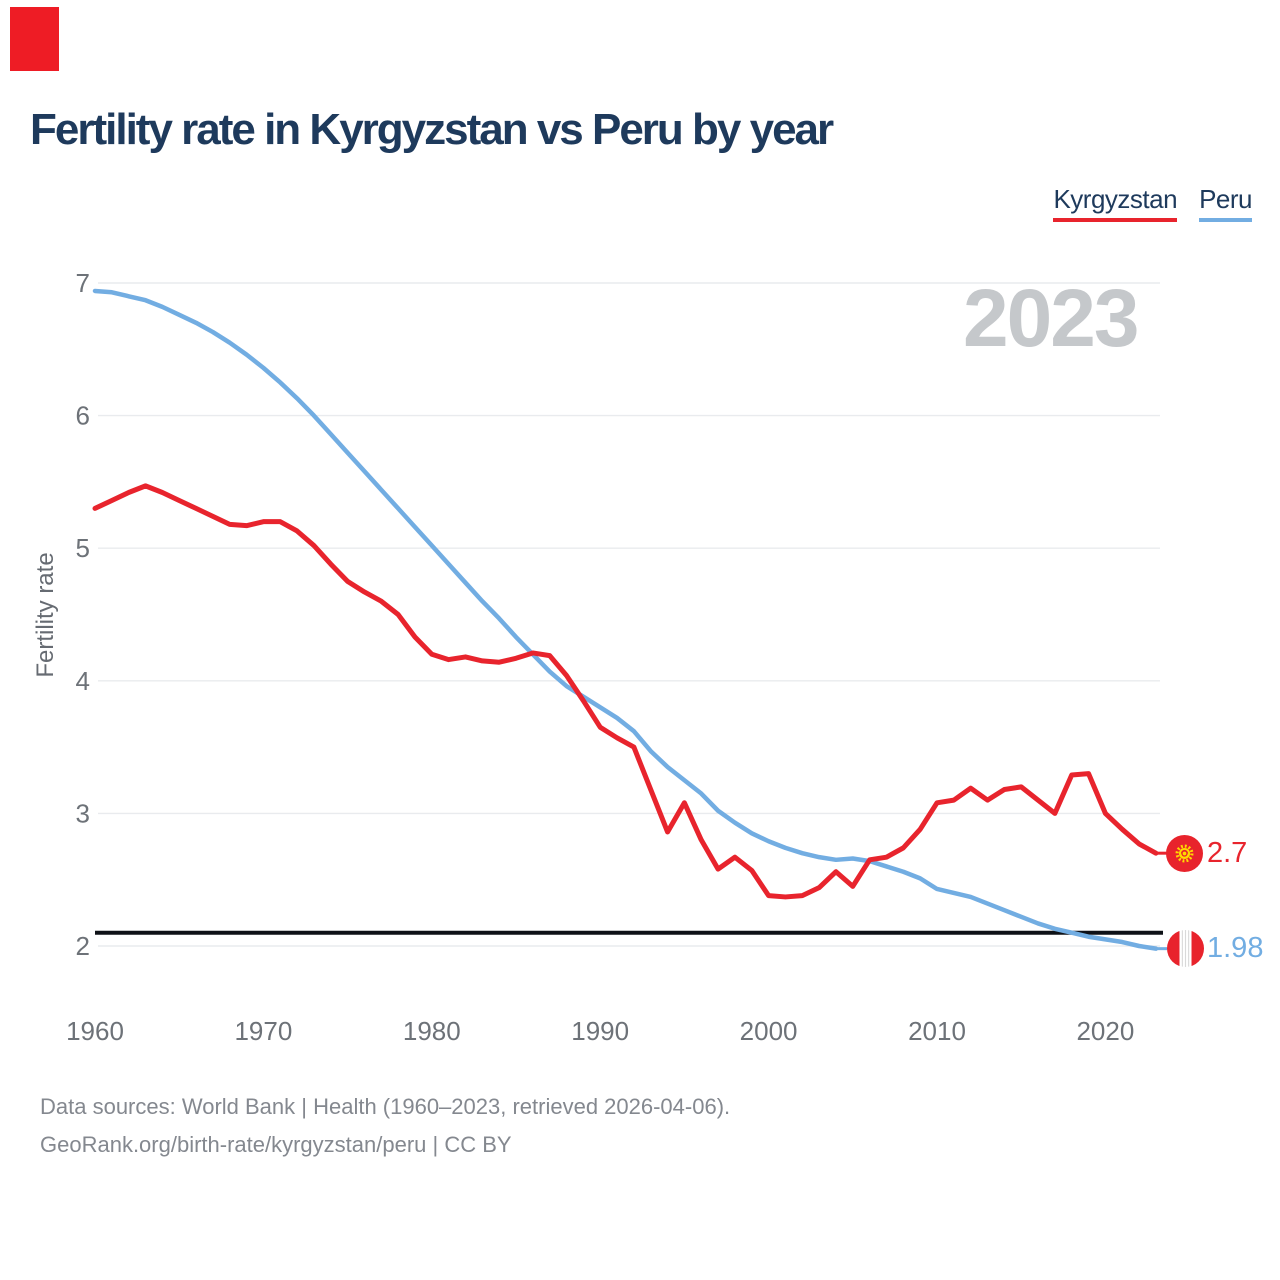  What do you see at coordinates (95, 1031) in the screenshot?
I see `svg-text: 1960` at bounding box center [95, 1031].